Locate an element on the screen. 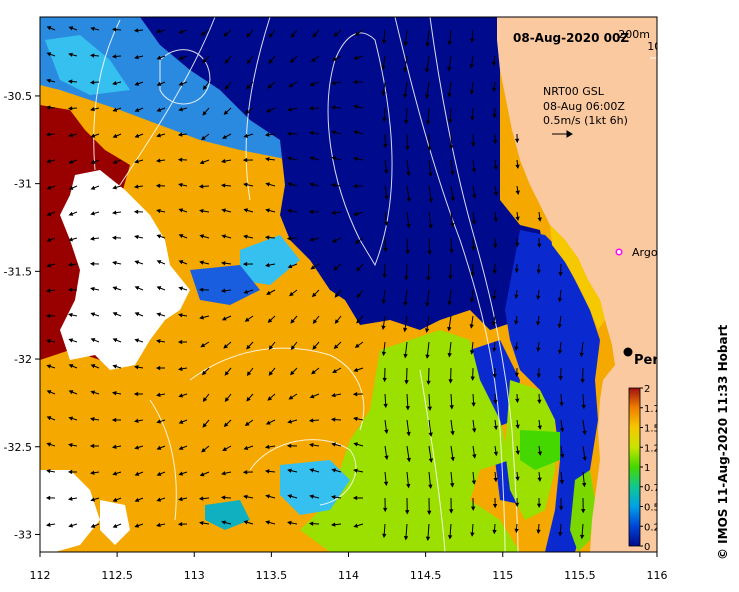 Image resolution: width=739 pixels, height=592 pixels. no-data-patch is located at coordinates (115, 522).